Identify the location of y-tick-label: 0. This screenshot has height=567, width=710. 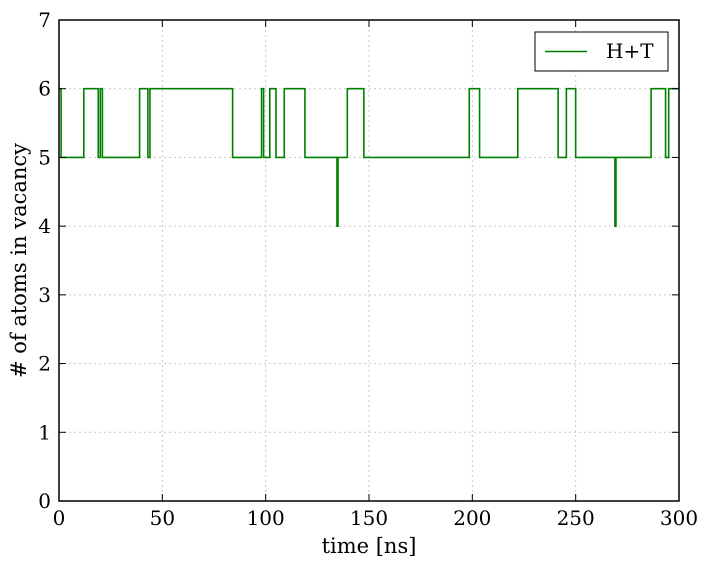
(44, 501).